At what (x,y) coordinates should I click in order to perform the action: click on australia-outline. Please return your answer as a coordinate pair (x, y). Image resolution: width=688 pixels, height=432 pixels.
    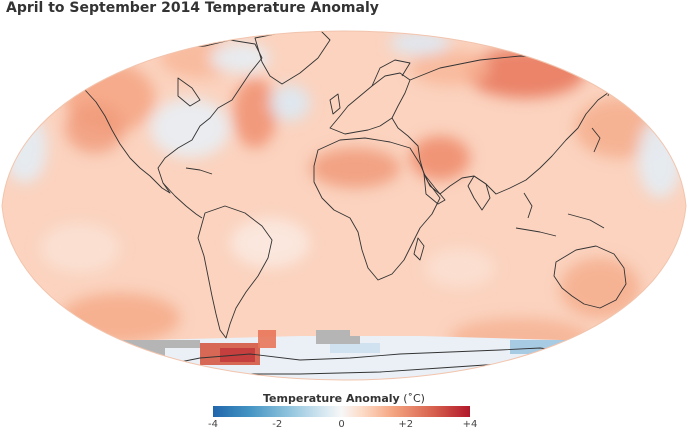
    Looking at the image, I should click on (590, 277).